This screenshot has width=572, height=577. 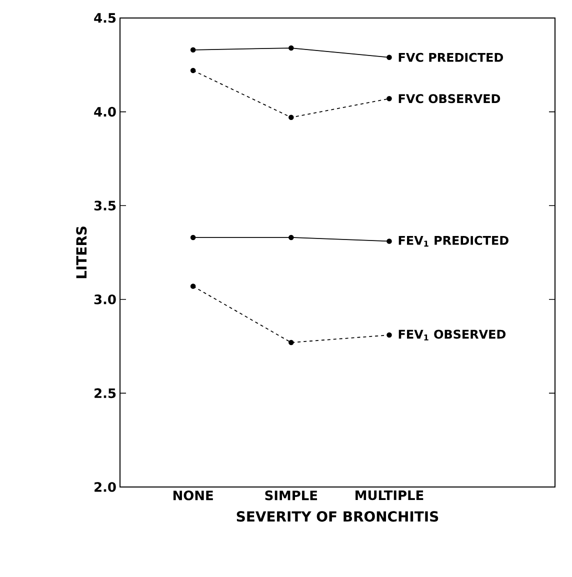 What do you see at coordinates (81, 252) in the screenshot?
I see `y-axis-title: LITERS` at bounding box center [81, 252].